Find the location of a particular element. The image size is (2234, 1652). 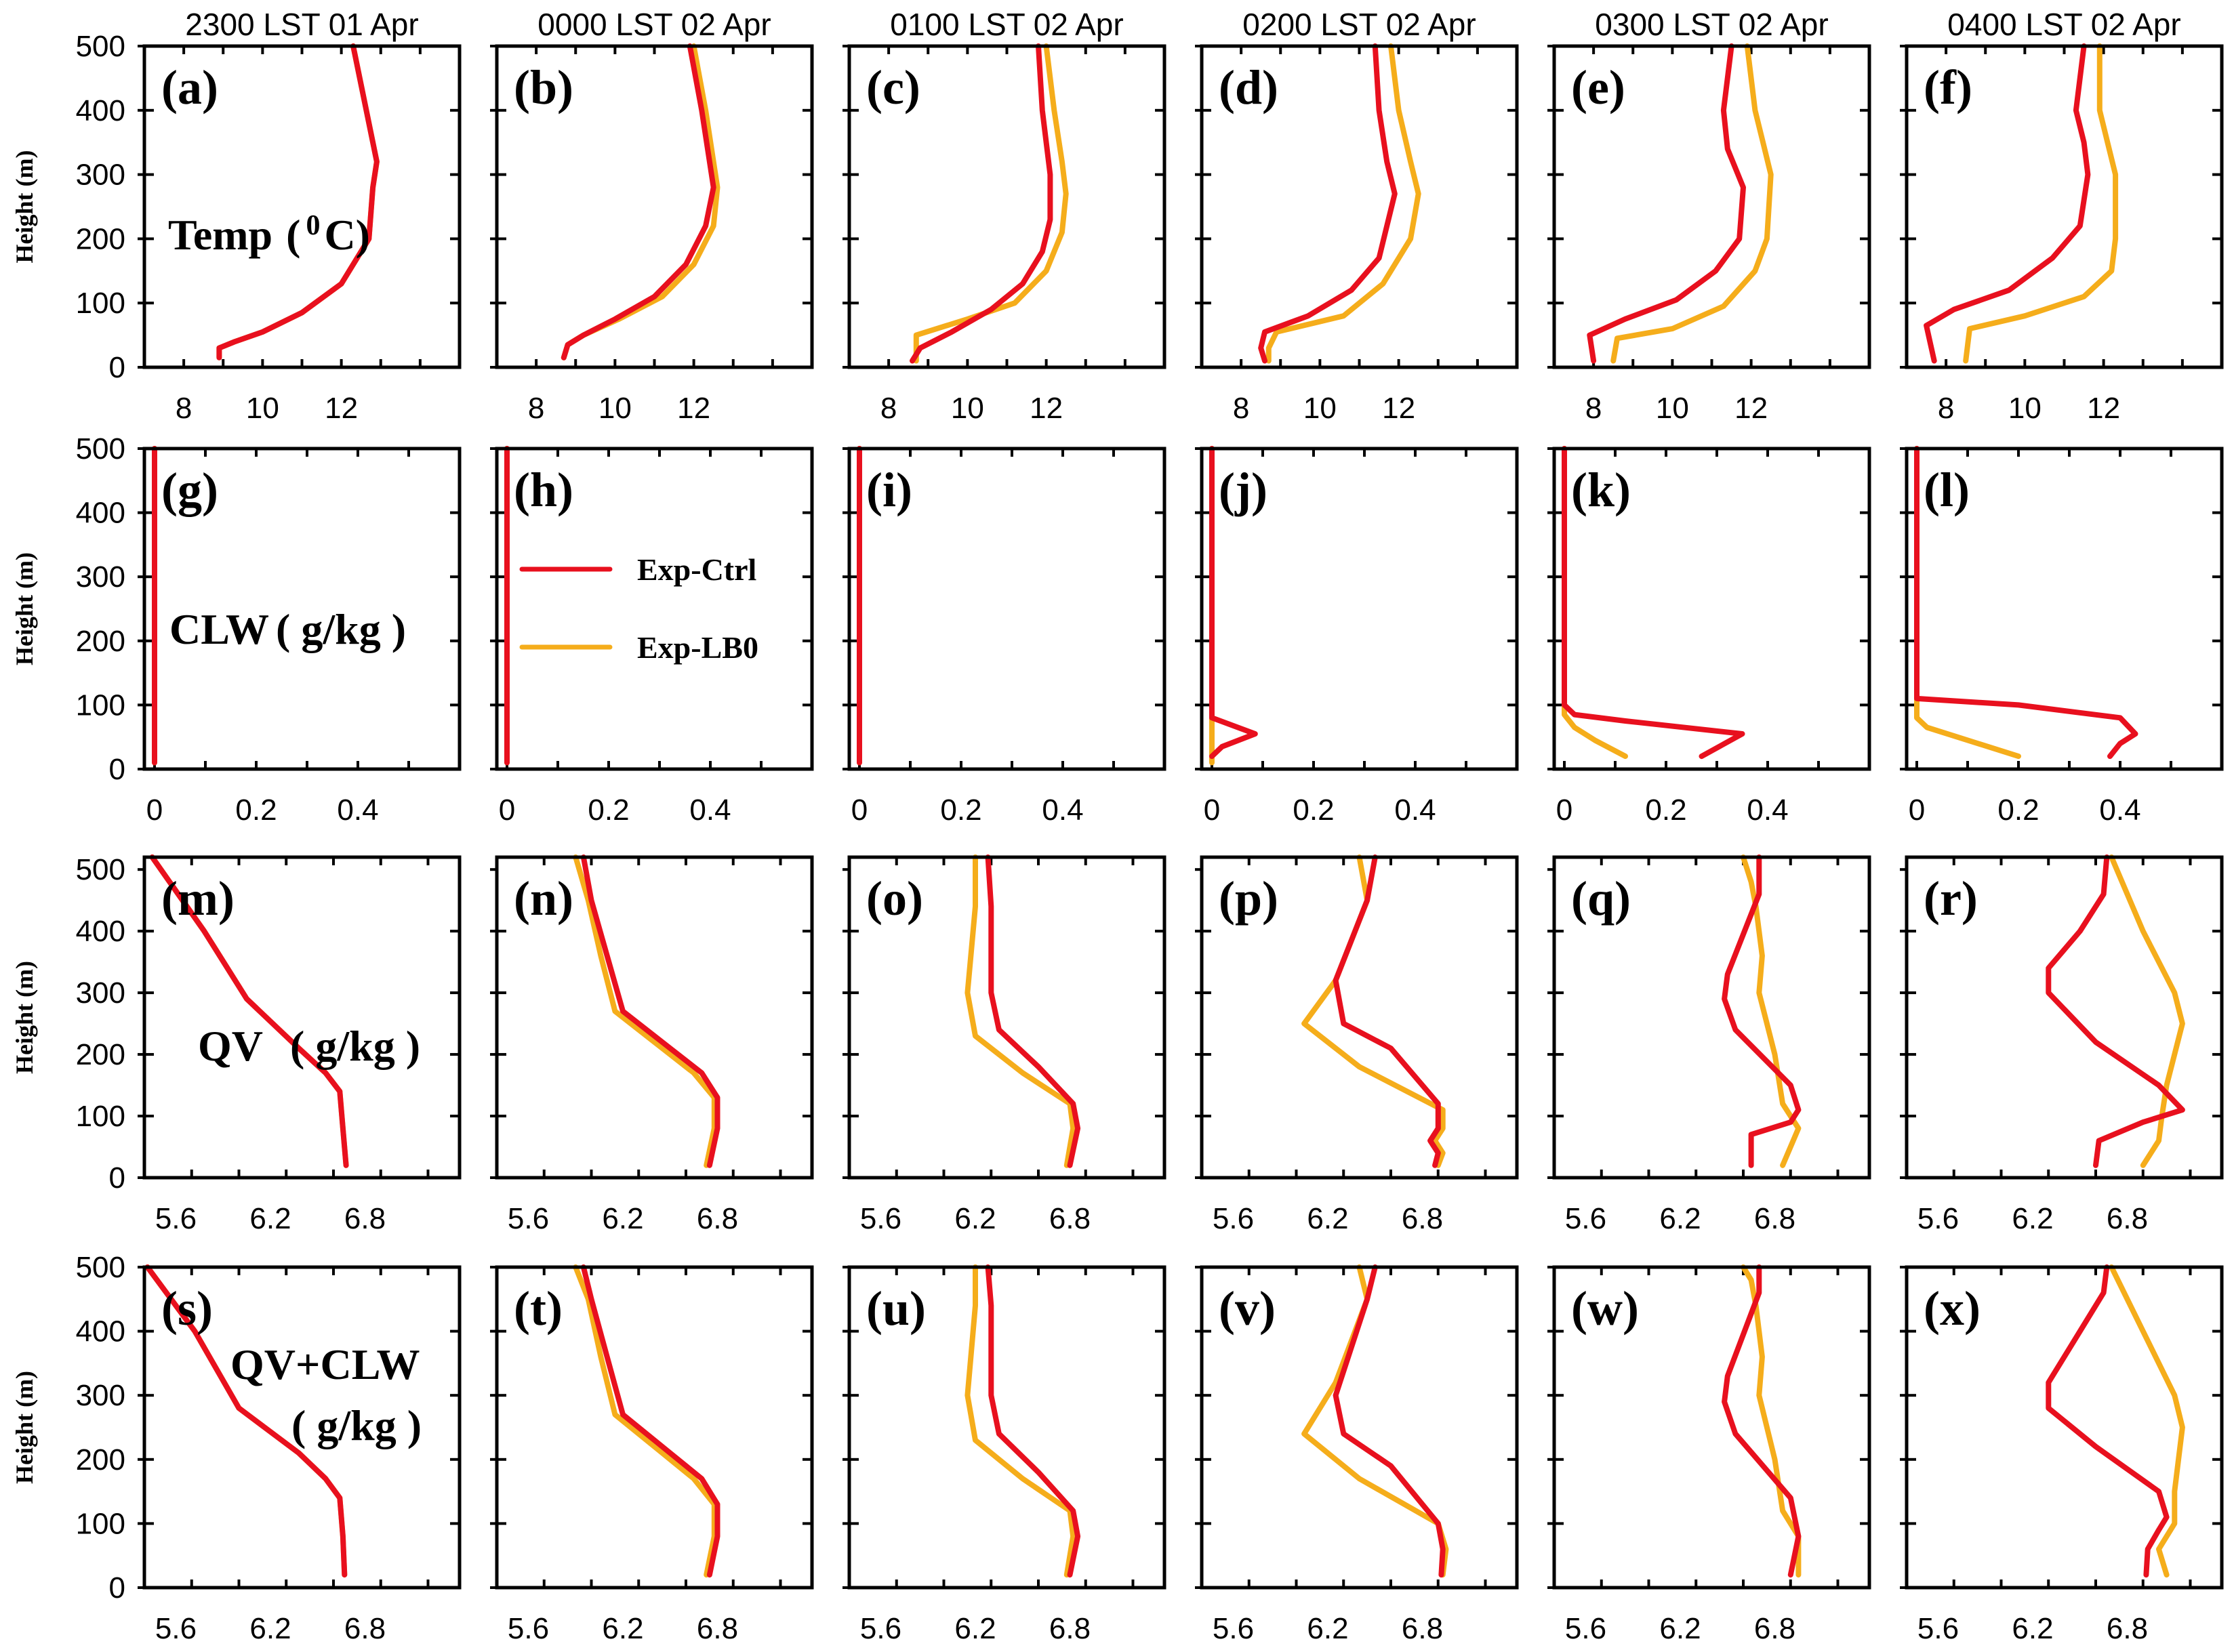

panel-j: 0 0.2 0.4 (j) is located at coordinates (1357, 636).